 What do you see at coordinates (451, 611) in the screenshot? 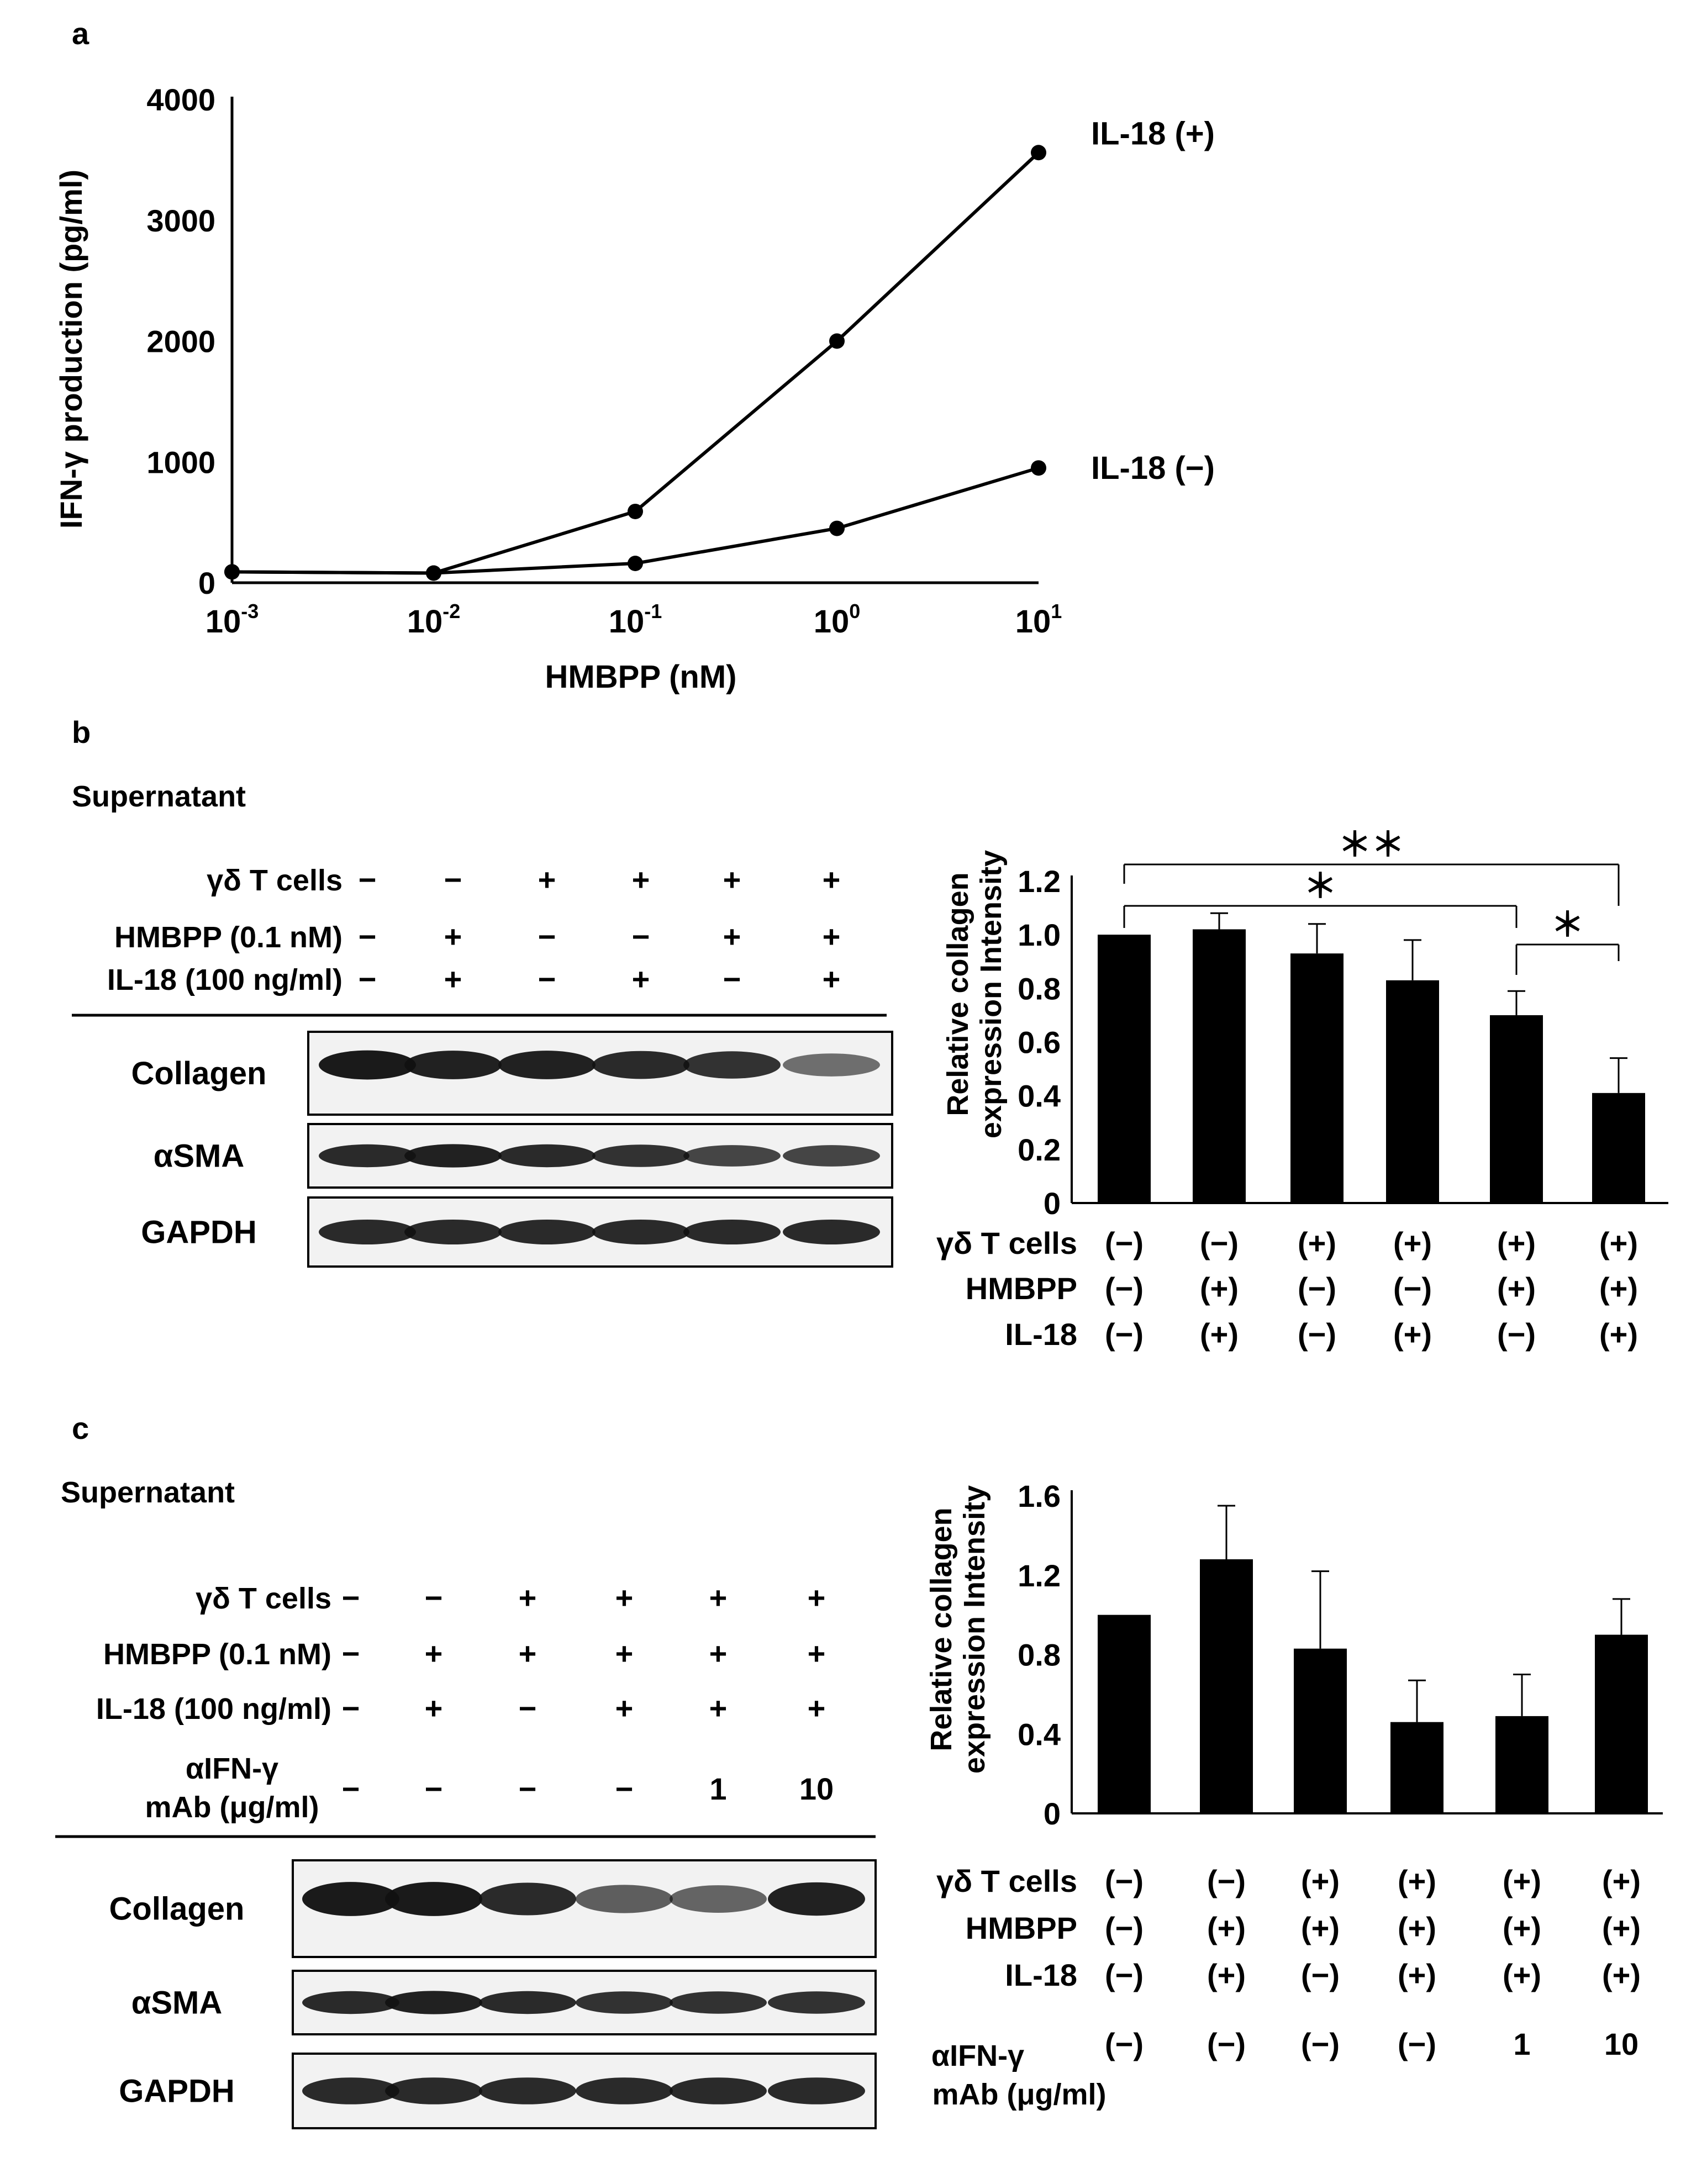
I see `x-tick-exponent: -2` at bounding box center [451, 611].